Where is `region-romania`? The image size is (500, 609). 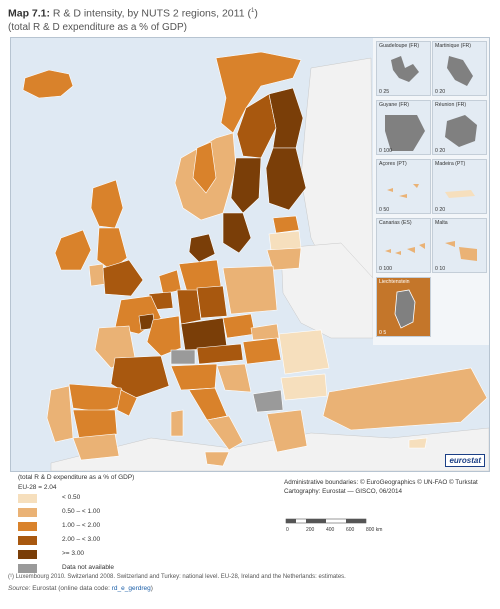
region-romania is located at coordinates (304, 352).